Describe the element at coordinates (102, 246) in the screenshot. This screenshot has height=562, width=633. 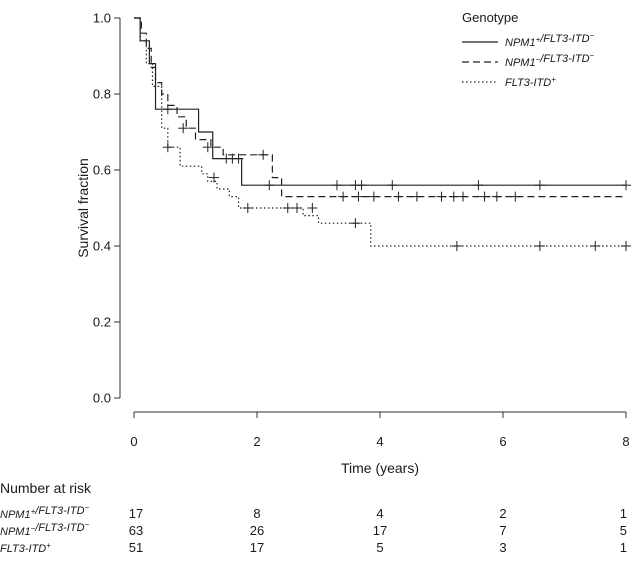
I see `y-tick-label: 0.4` at that location.